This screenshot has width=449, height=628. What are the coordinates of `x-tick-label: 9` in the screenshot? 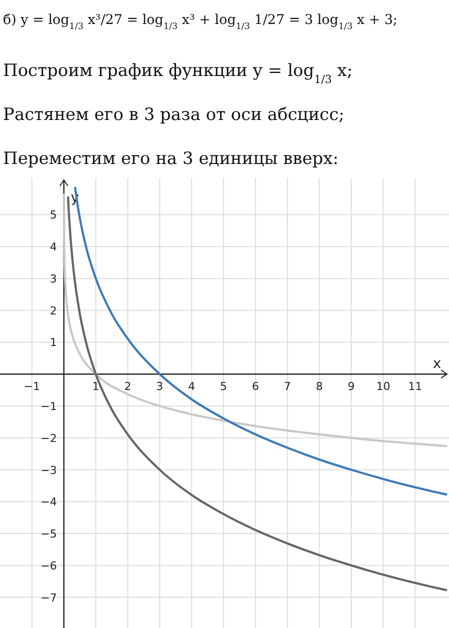 It's located at (351, 387).